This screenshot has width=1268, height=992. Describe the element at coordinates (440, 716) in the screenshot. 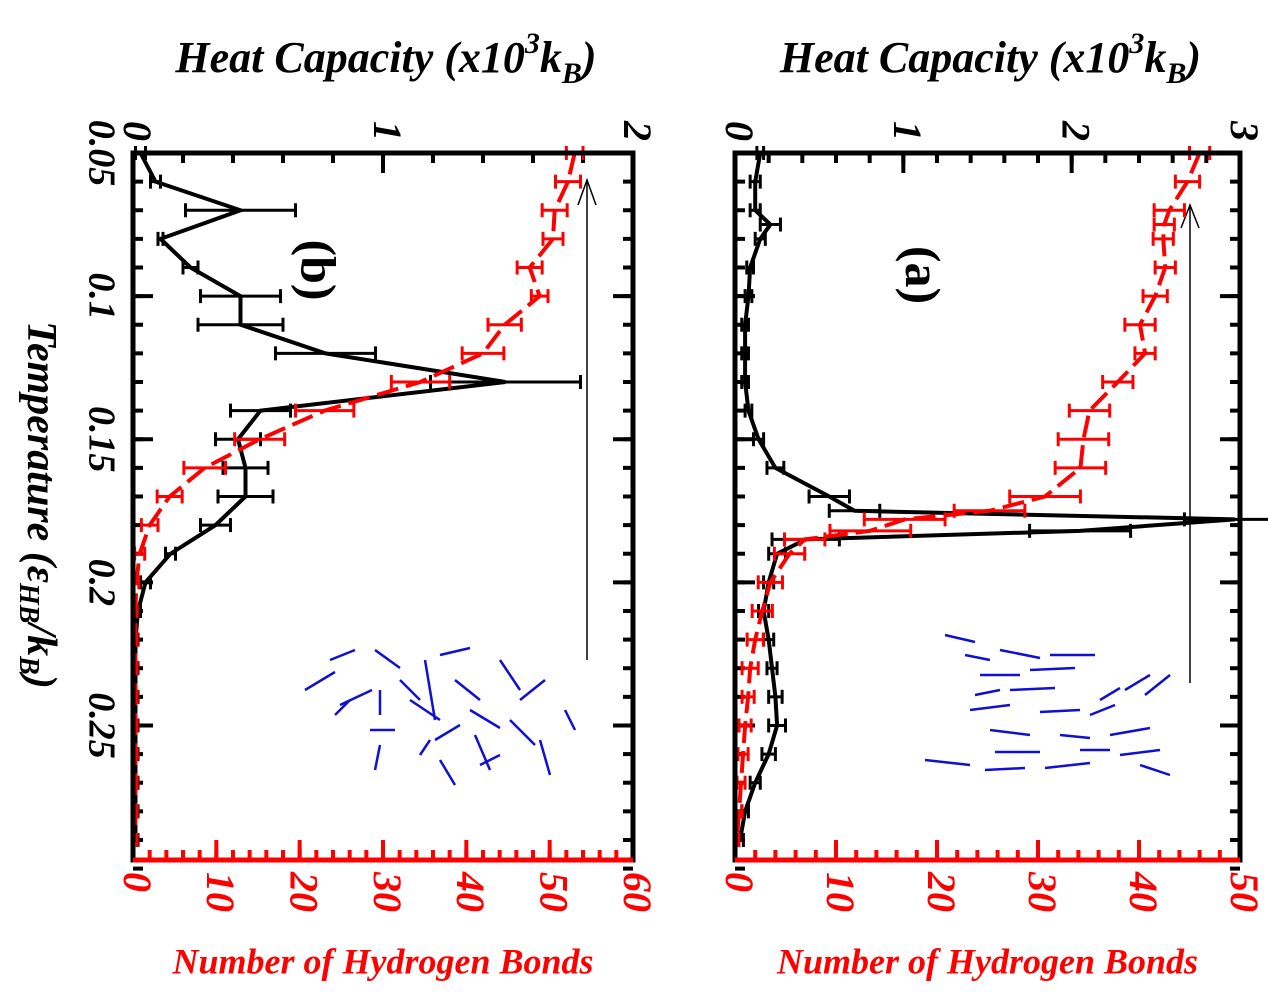

I see `structure-sketch-b` at that location.